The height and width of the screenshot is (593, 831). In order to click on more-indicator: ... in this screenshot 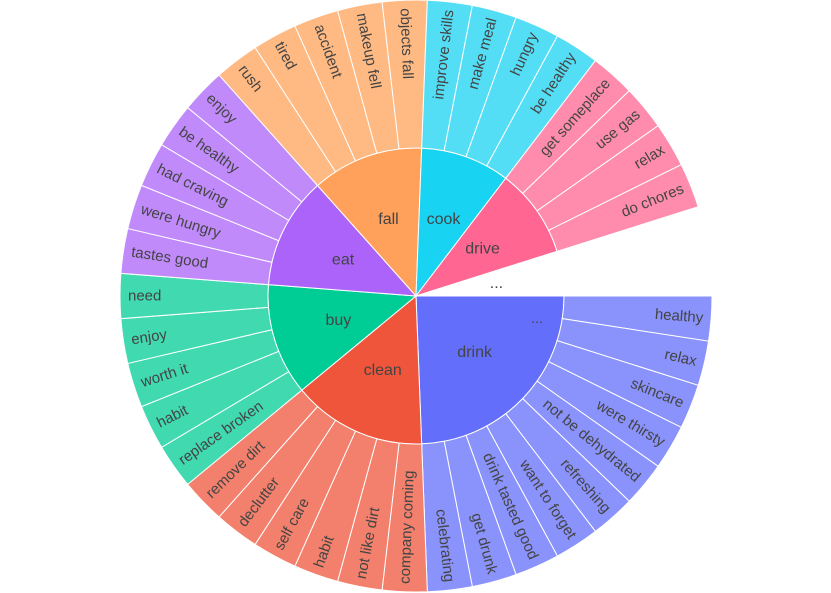, I will do `click(537, 318)`.